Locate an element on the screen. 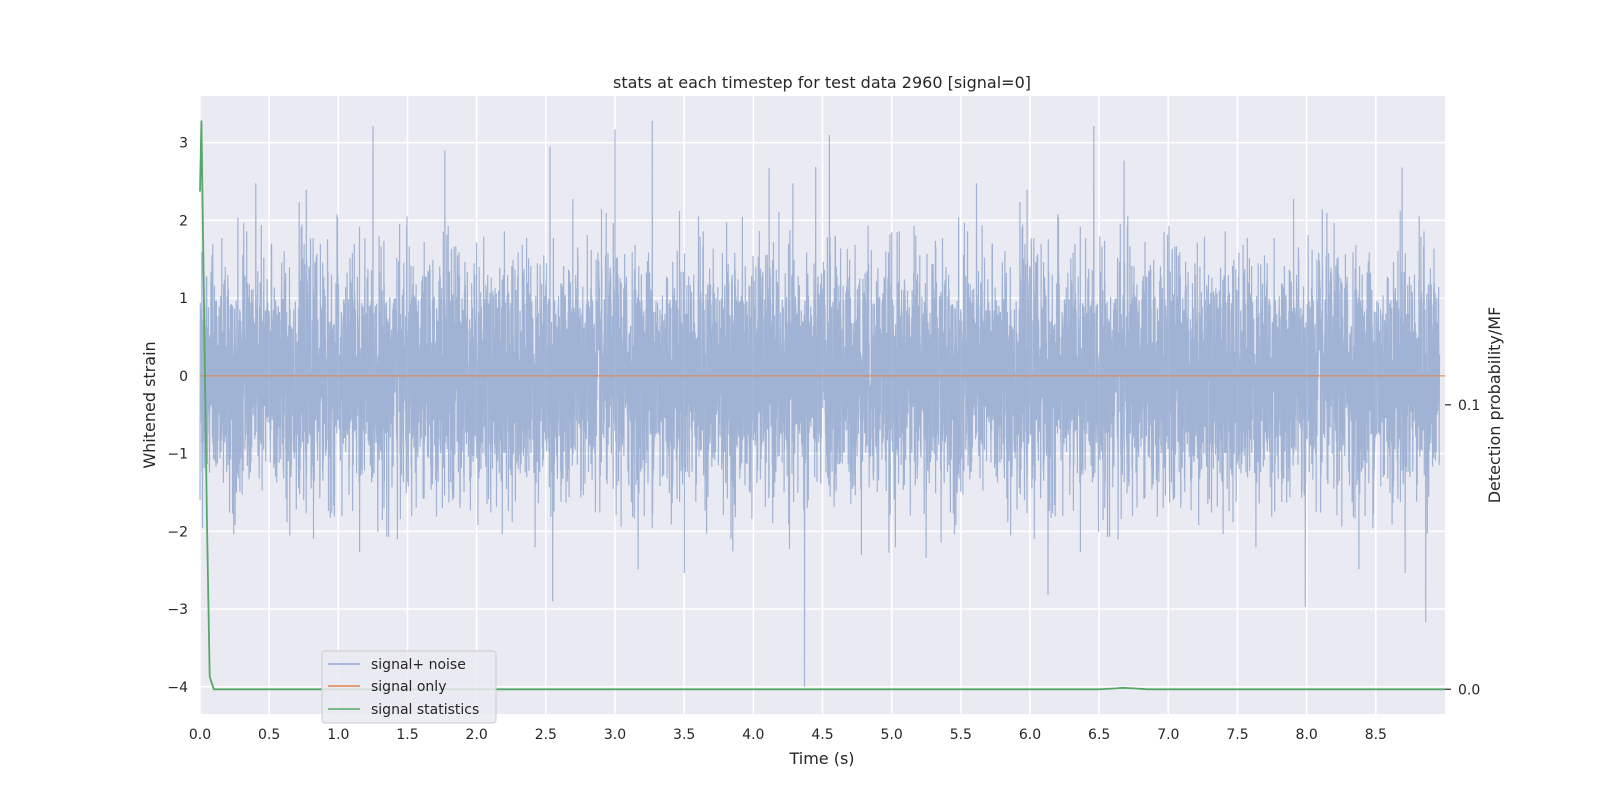  y-axis-ticks: −4 −3 −2 −1 0 1 2 3 is located at coordinates (177, 416).